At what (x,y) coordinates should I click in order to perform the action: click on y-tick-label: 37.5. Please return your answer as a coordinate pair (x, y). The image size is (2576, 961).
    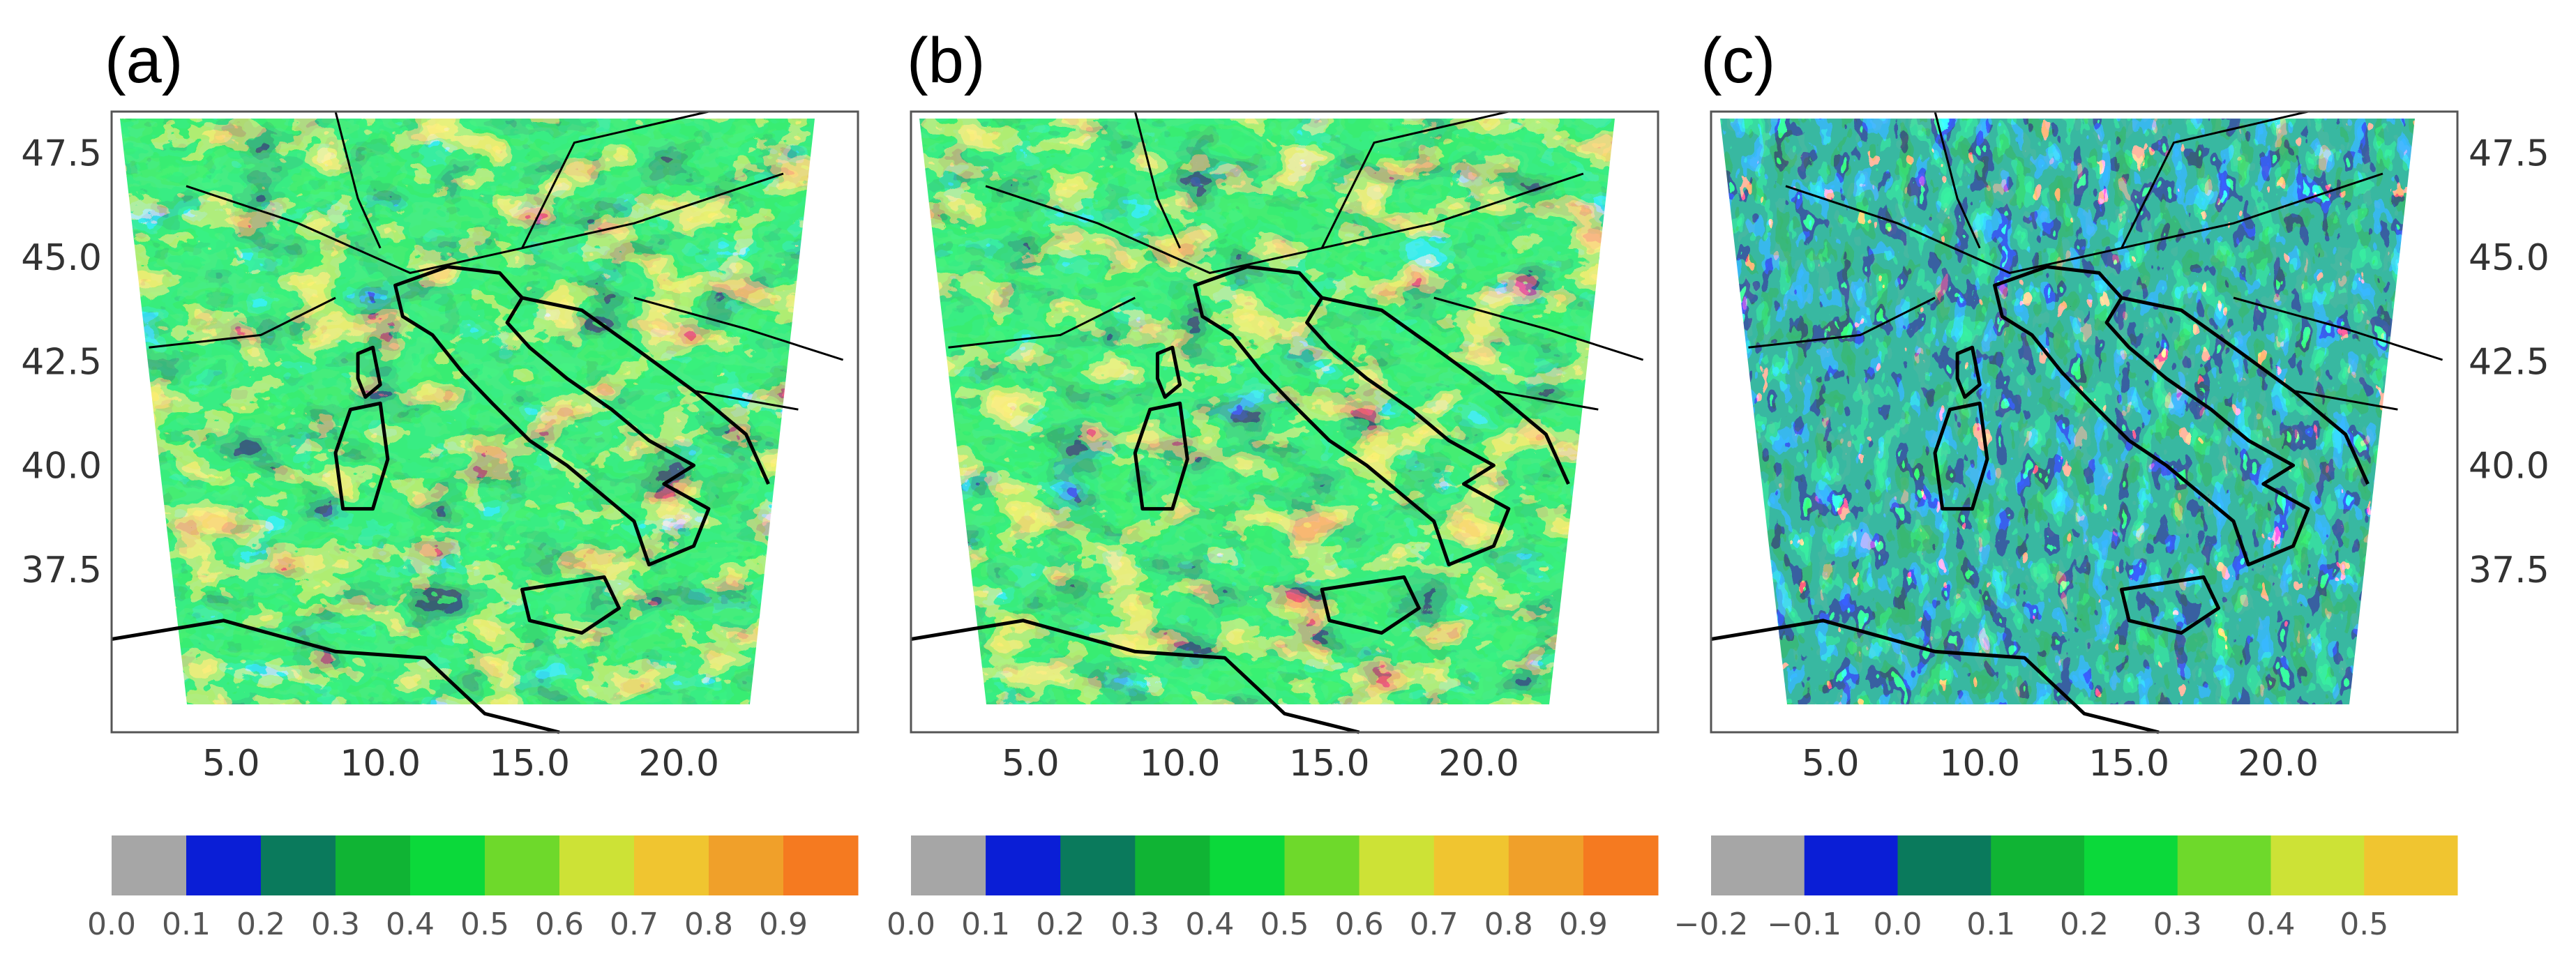
    Looking at the image, I should click on (61, 570).